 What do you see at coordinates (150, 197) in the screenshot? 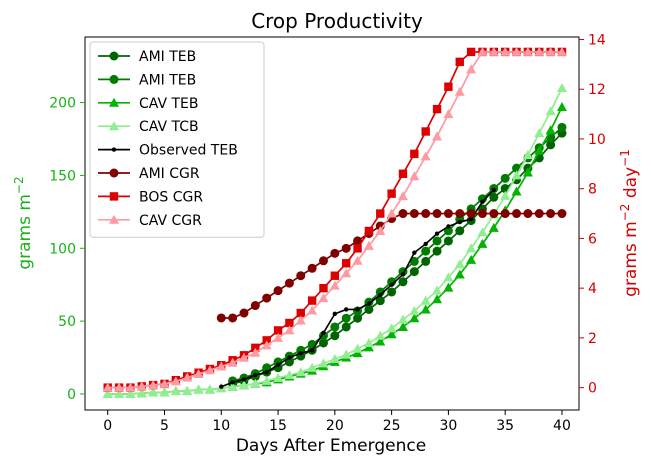
I see `legend-entry: BOS CGR` at bounding box center [150, 197].